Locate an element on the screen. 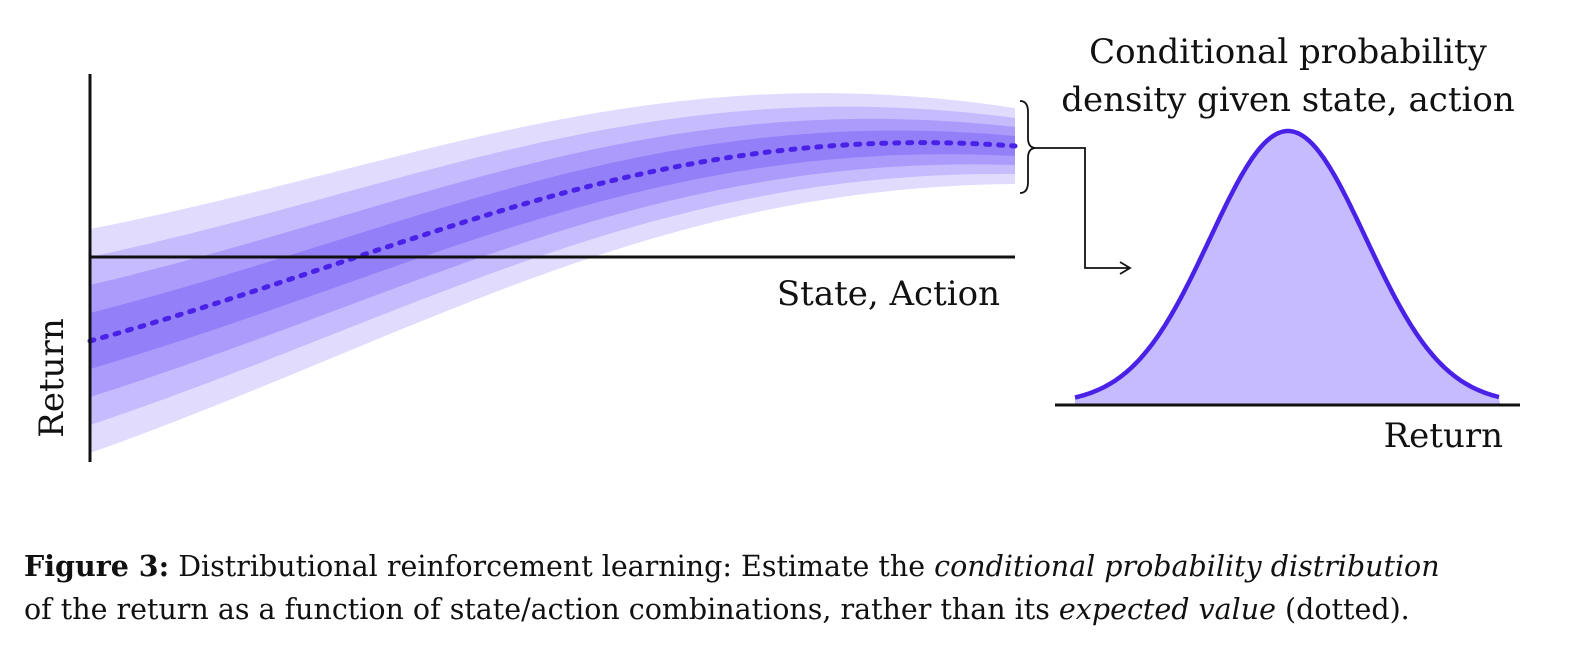 This screenshot has width=1573, height=655. density-title-line1: Conditional probability is located at coordinates (1288, 52).